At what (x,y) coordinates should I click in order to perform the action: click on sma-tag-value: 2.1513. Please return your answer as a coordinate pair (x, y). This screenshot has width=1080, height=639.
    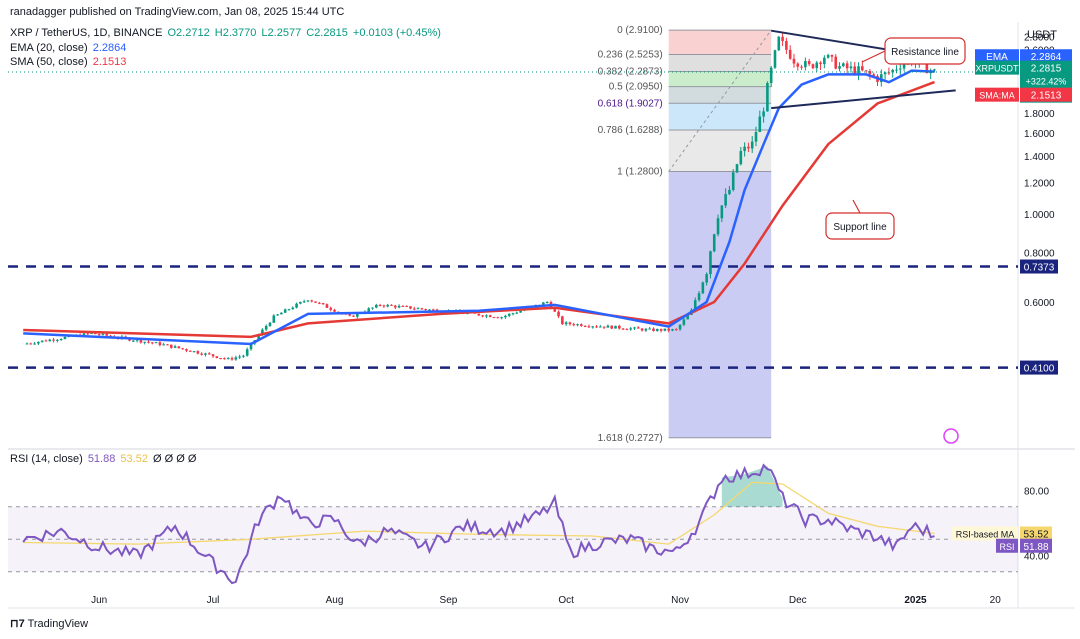
    Looking at the image, I should click on (1046, 96).